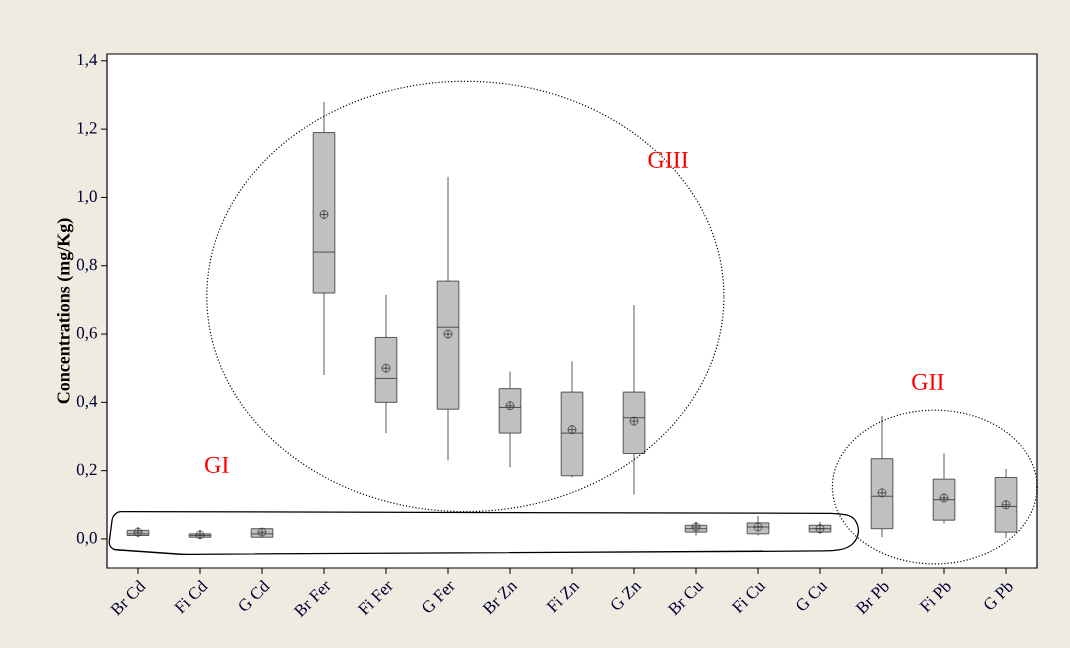 The width and height of the screenshot is (1070, 648). I want to click on x-tick-label: Fi Fer, so click(375, 598).